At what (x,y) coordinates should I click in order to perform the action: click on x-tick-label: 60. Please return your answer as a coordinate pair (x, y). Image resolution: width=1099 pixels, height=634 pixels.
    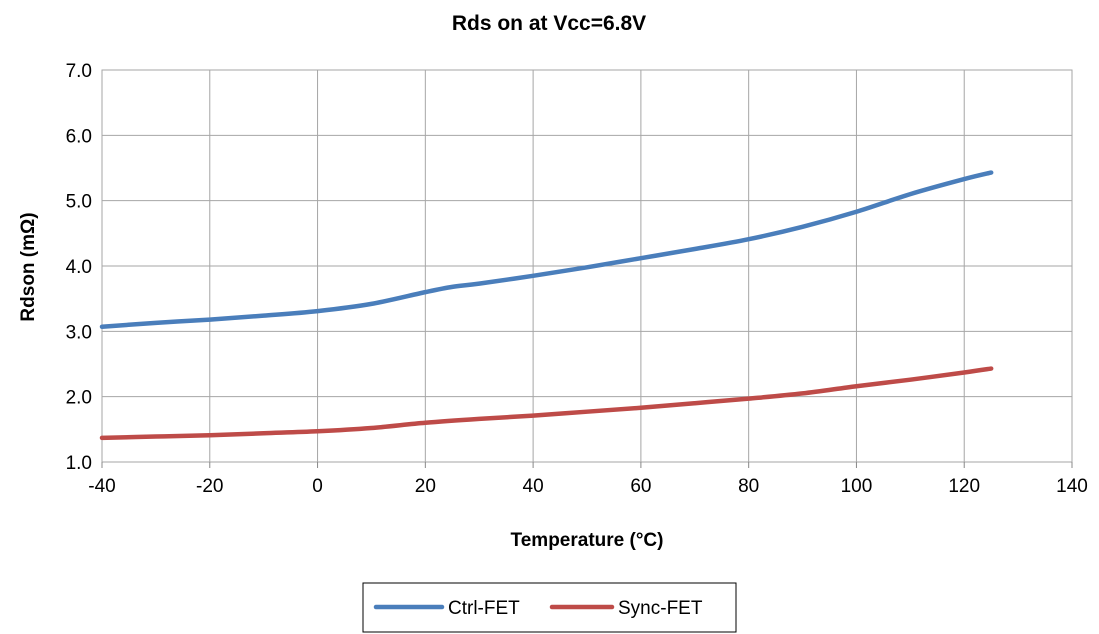
    Looking at the image, I should click on (640, 486).